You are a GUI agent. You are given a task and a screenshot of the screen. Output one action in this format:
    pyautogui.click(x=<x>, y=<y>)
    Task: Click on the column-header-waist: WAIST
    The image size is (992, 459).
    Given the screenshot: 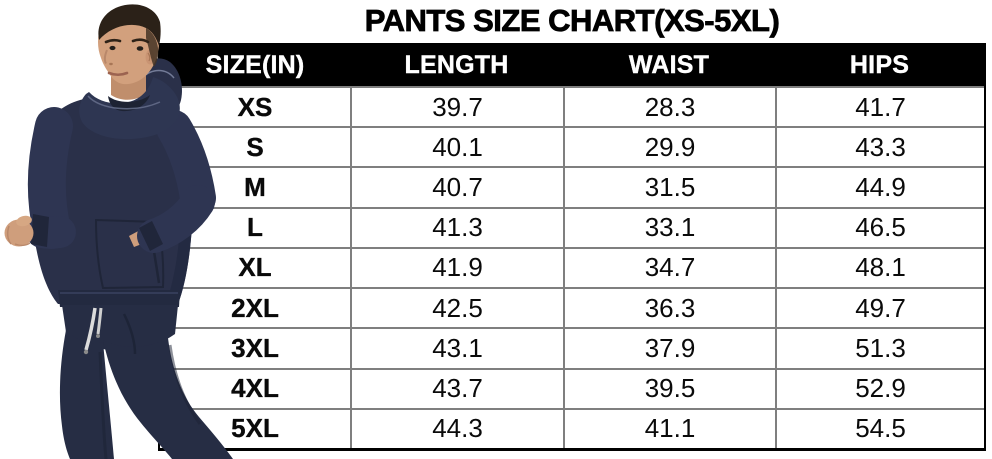 What is the action you would take?
    pyautogui.click(x=669, y=65)
    